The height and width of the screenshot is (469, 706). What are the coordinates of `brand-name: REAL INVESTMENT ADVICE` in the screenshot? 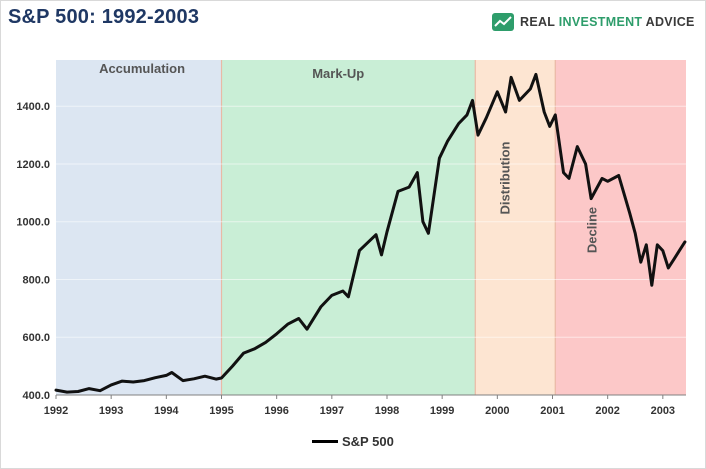 It's located at (607, 22).